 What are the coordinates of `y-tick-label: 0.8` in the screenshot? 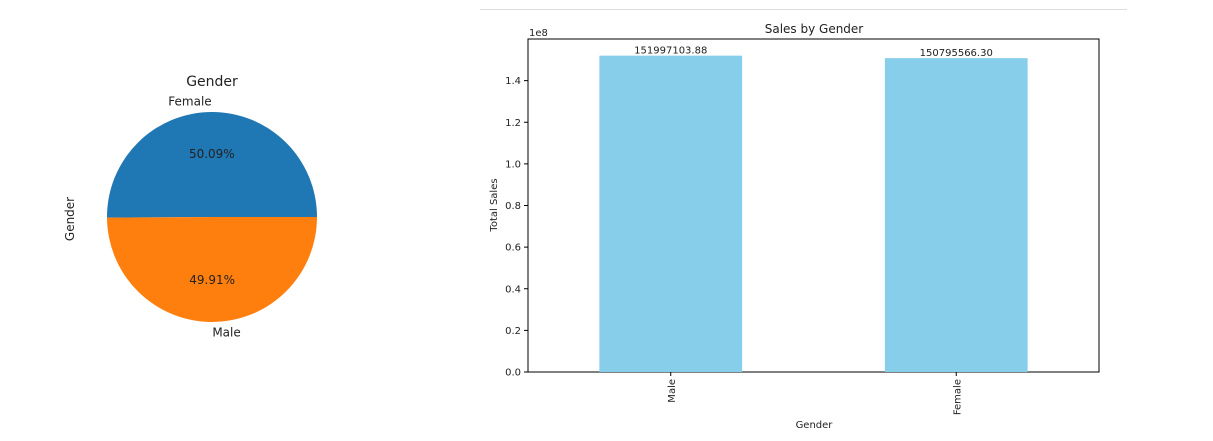 It's located at (513, 206).